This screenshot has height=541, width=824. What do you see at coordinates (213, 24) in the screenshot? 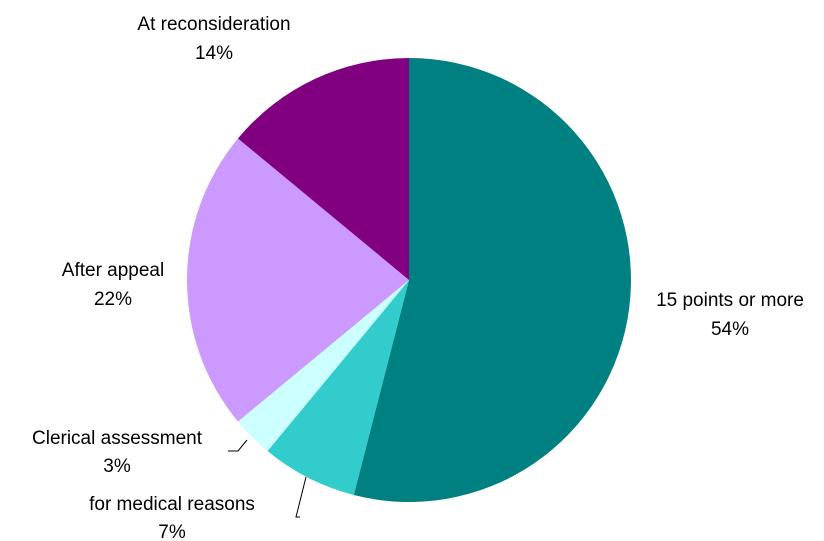
I see `slice-label-5: At reconsideration` at bounding box center [213, 24].